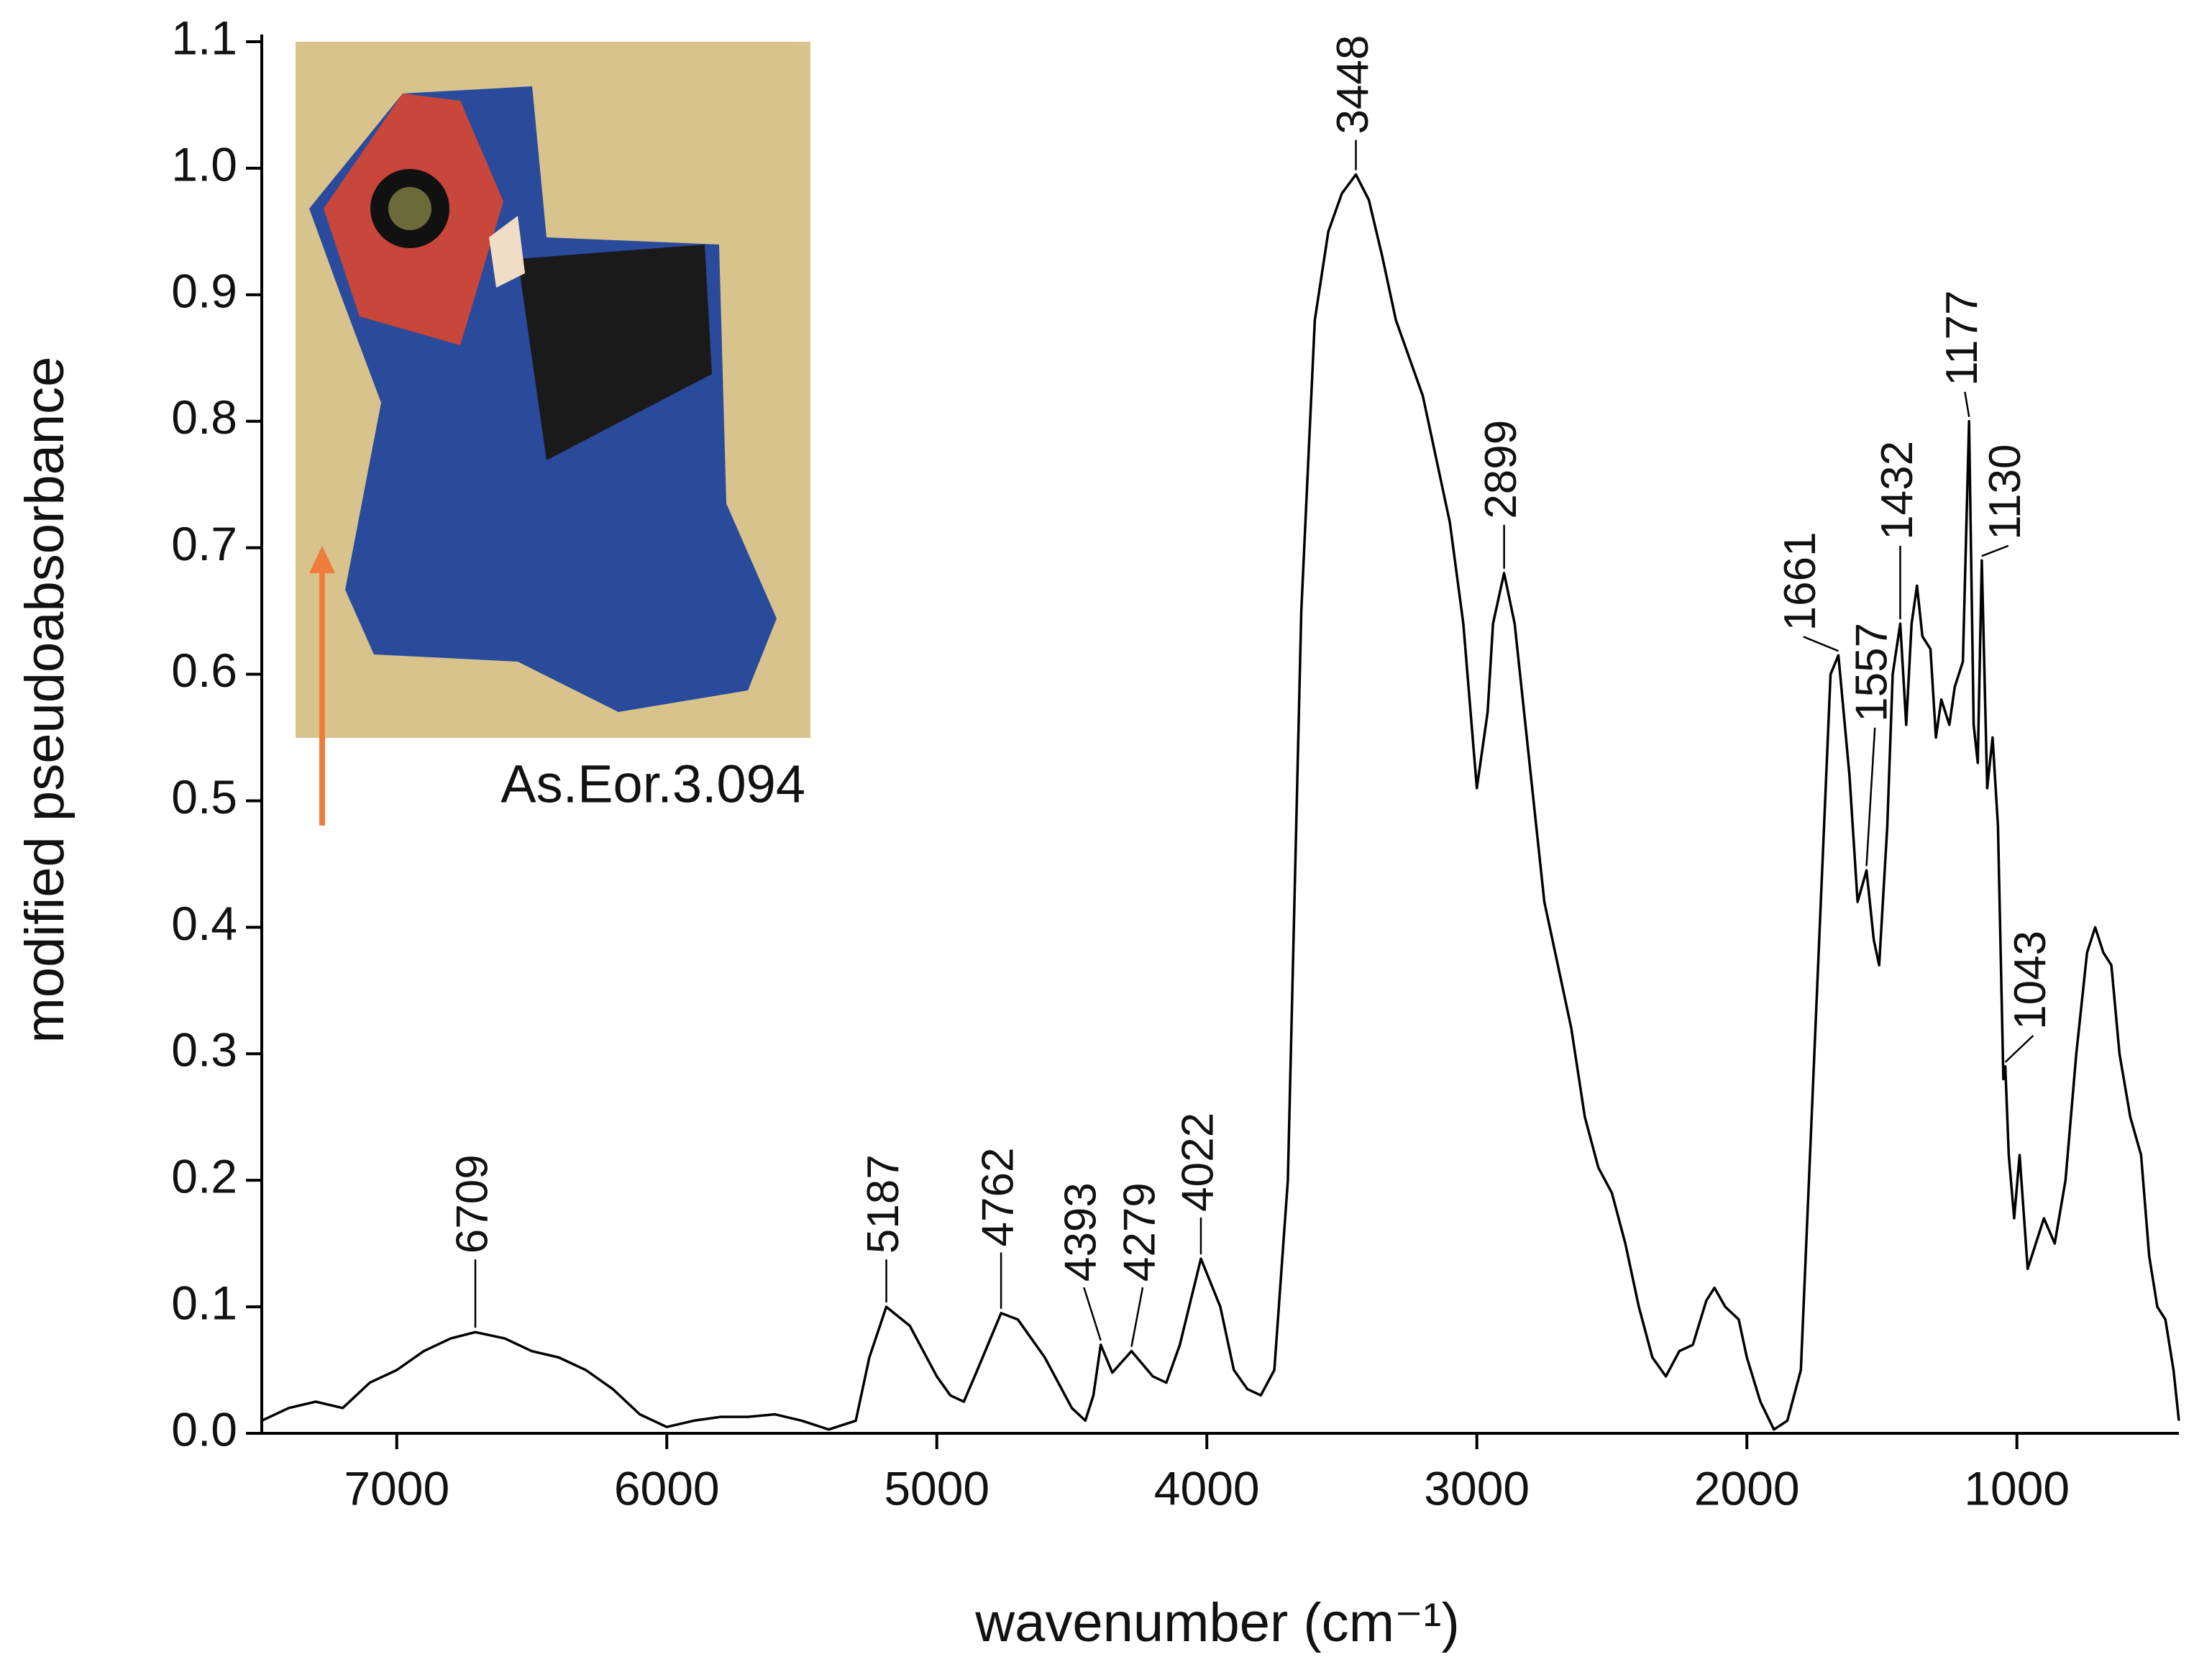  Describe the element at coordinates (652, 784) in the screenshot. I see `inset-caption: As.Eor.3.094` at that location.